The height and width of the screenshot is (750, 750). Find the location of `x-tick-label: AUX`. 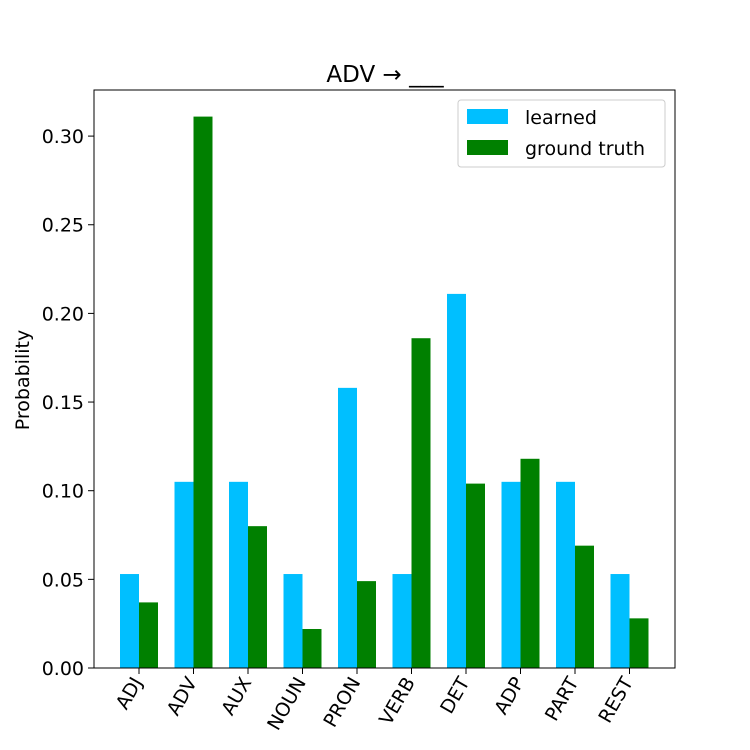

x-tick-label: AUX is located at coordinates (236, 697).